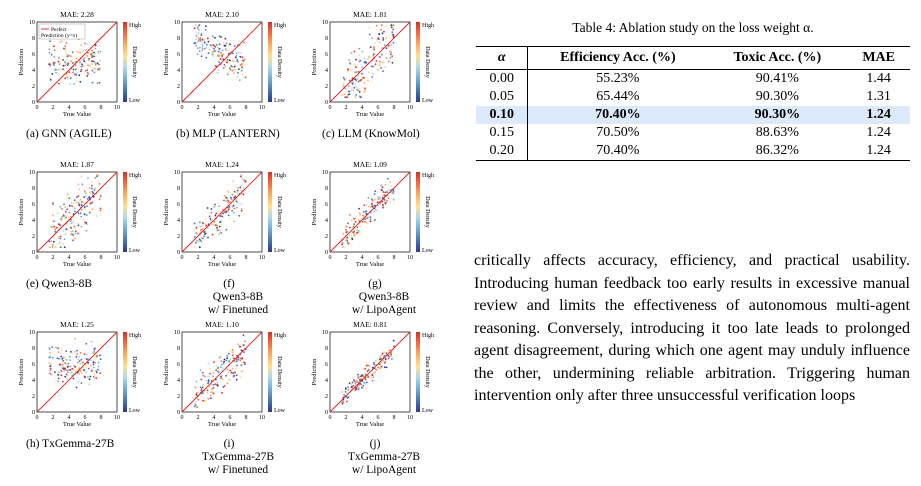 The image size is (921, 486). What do you see at coordinates (370, 212) in the screenshot?
I see `plot-frame` at bounding box center [370, 212].